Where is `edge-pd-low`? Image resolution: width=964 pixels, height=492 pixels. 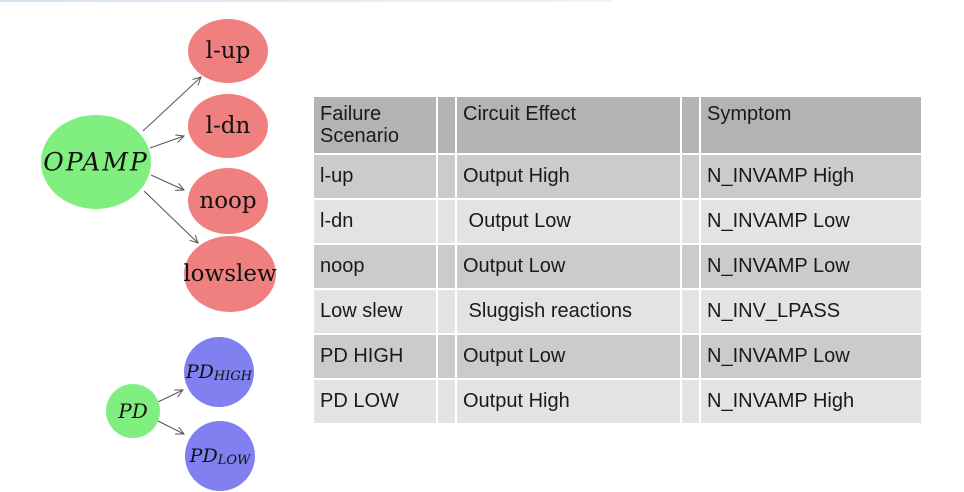
edge-pd-low is located at coordinates (170, 427).